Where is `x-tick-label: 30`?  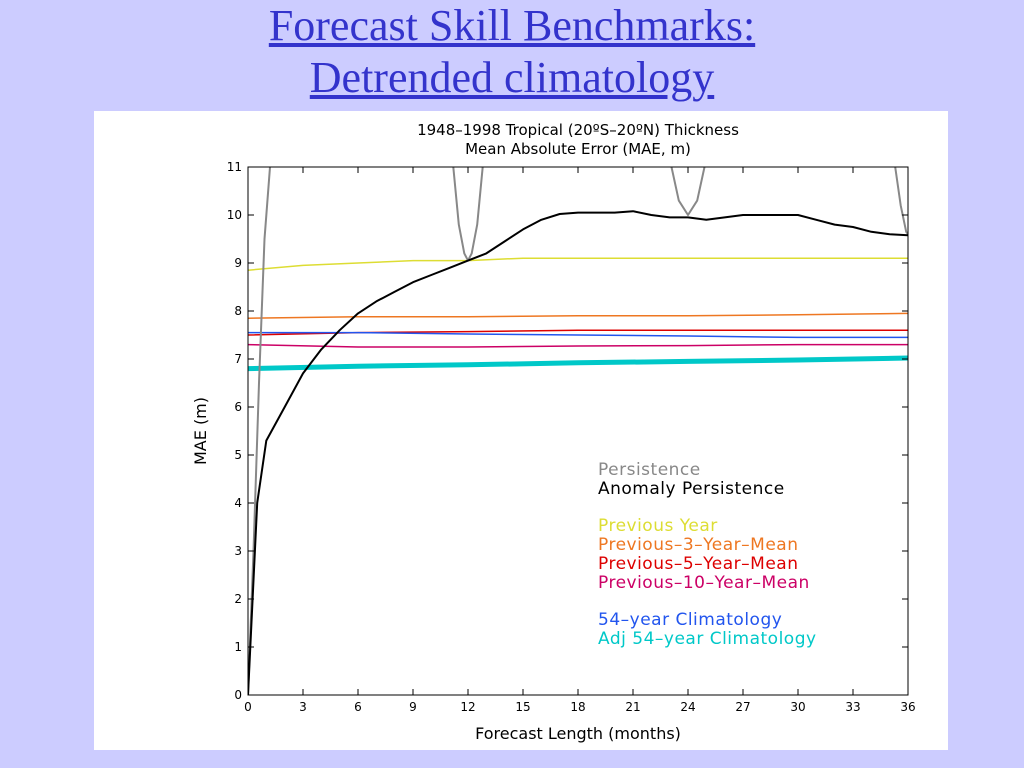
x-tick-label: 30 is located at coordinates (797, 707).